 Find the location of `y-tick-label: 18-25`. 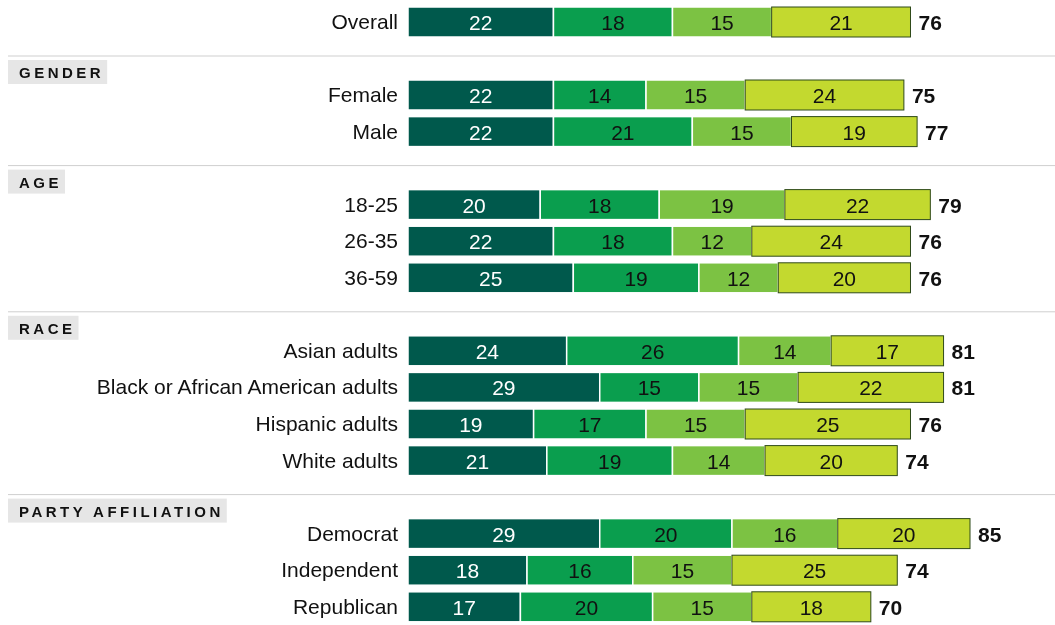

y-tick-label: 18-25 is located at coordinates (371, 204).